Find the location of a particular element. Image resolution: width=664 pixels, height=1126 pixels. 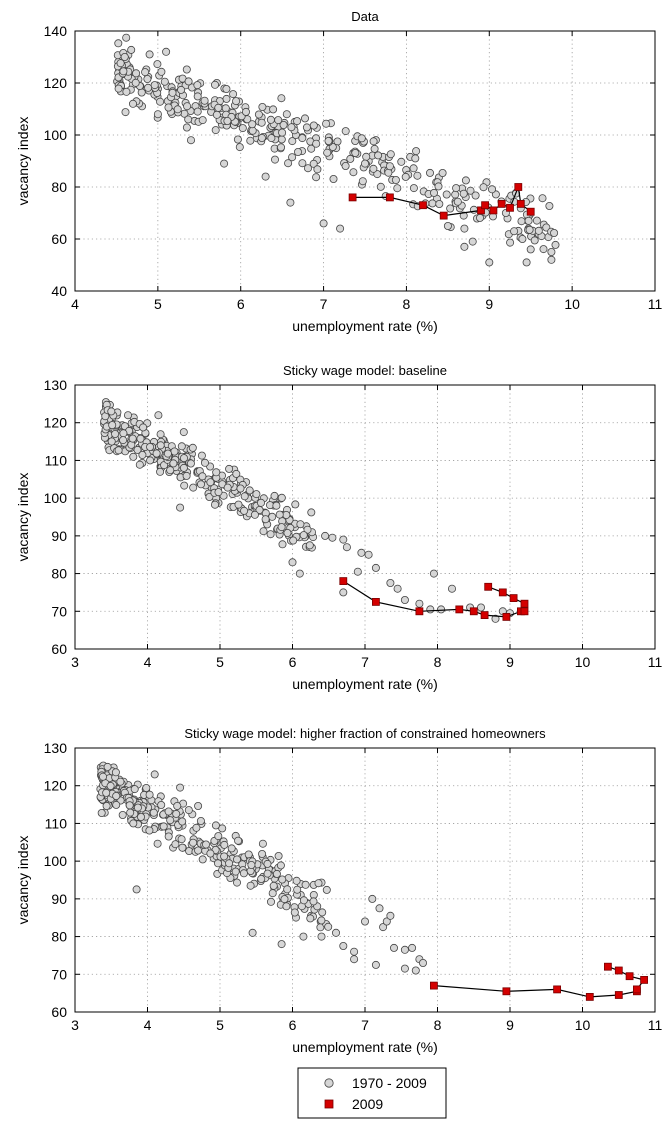

legend-label-2009: 2009 is located at coordinates (367, 1104).